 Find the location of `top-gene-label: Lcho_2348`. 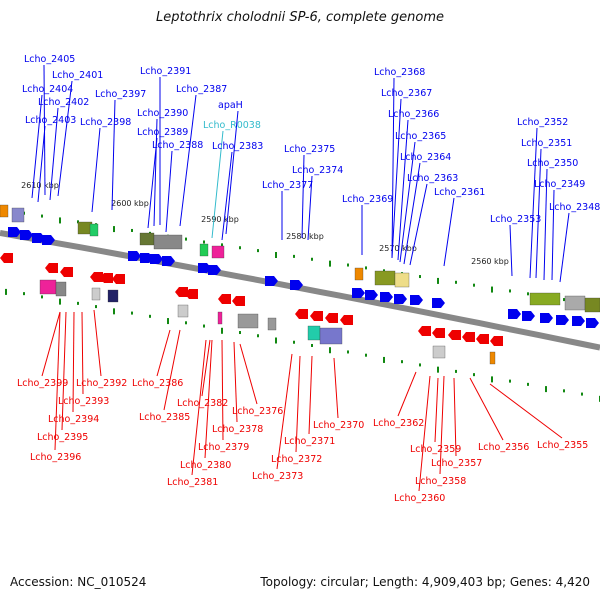

top-gene-label: Lcho_2348 is located at coordinates (574, 207).